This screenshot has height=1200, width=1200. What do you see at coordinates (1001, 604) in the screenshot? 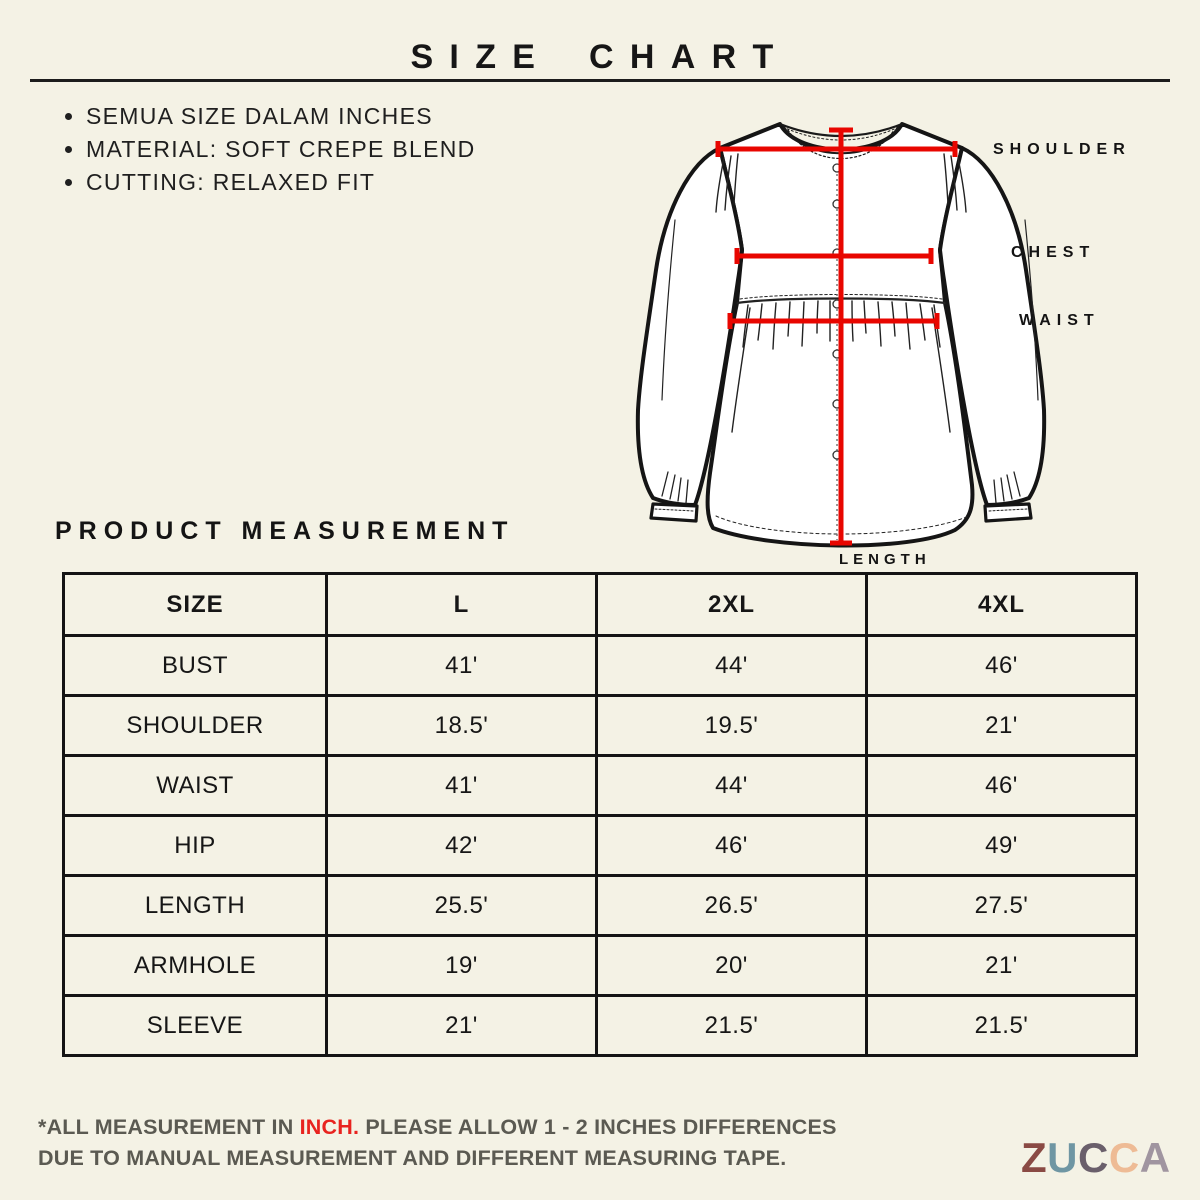
I see `header-size-4xl: 4XL` at bounding box center [1001, 604].